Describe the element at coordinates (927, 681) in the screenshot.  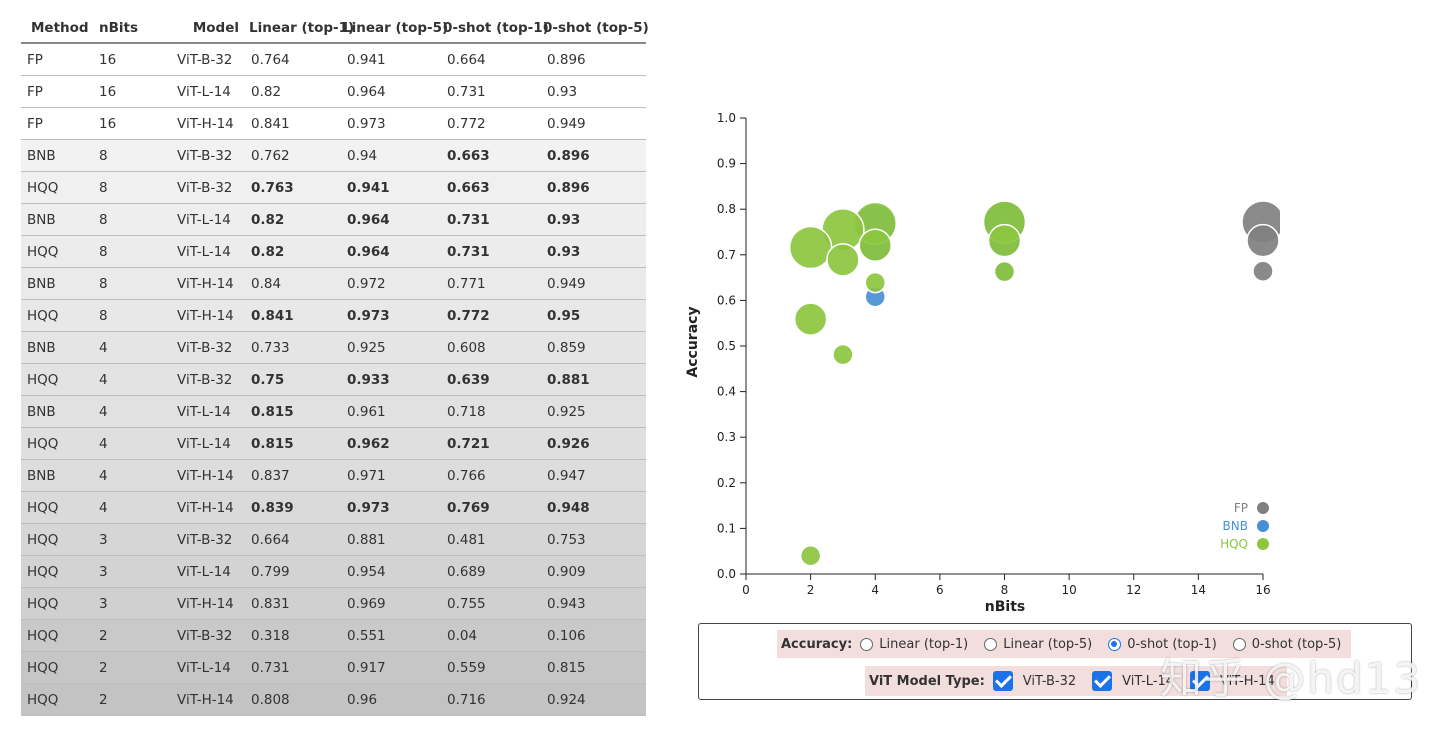
I see `model-type-label: ViT Model Type:` at that location.